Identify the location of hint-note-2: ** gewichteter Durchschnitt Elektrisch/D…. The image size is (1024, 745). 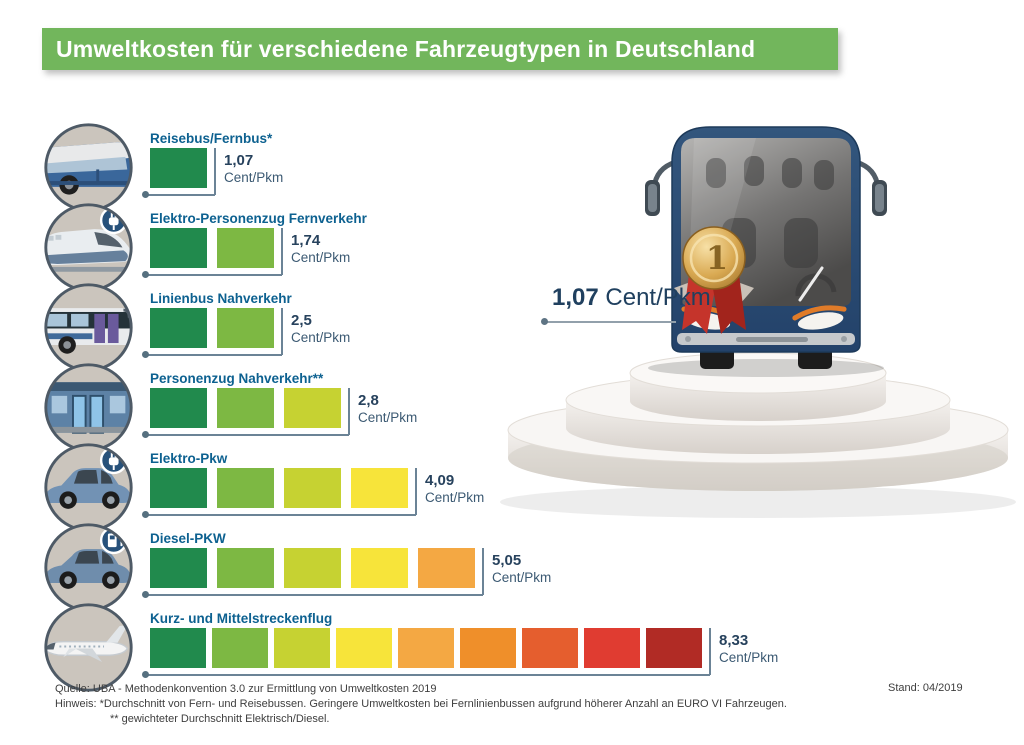
(220, 719).